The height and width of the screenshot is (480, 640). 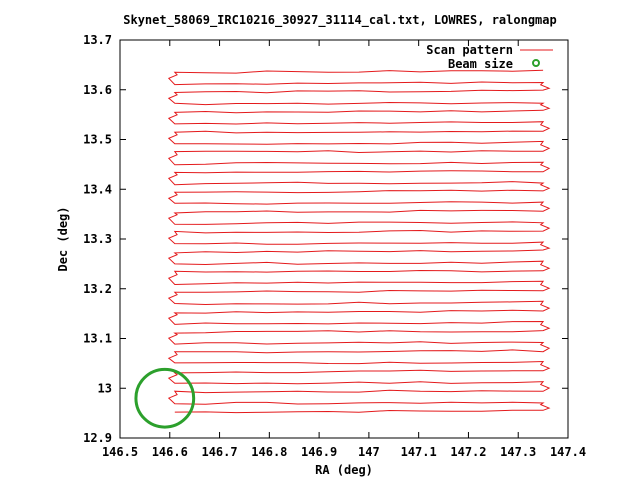 What do you see at coordinates (419, 452) in the screenshot?
I see `x-tick-label: 147.1` at bounding box center [419, 452].